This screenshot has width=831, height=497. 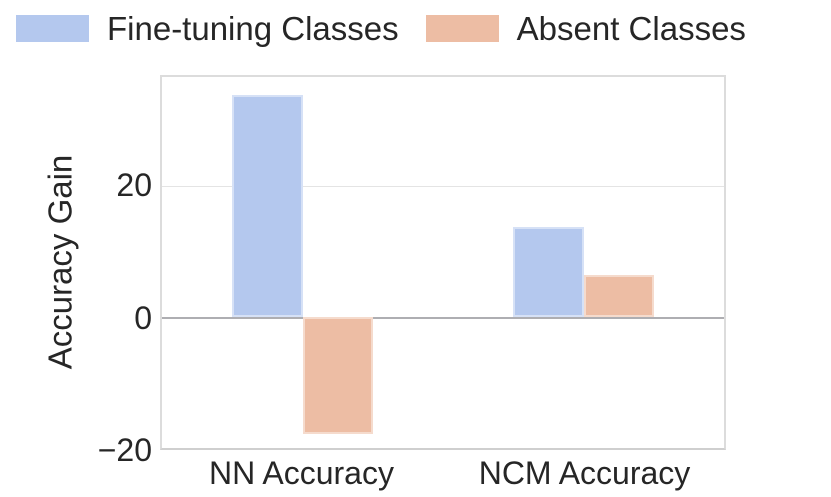 What do you see at coordinates (548, 272) in the screenshot?
I see `bar-fine-tuning-classes-ncm-accuracy` at bounding box center [548, 272].